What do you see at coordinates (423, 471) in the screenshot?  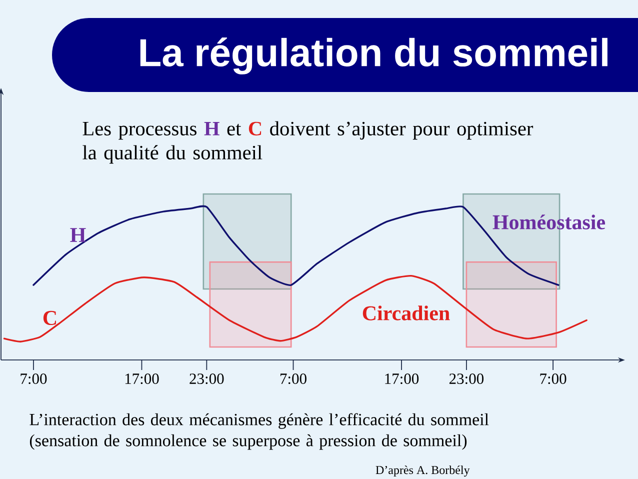 I see `text: D’après A. Borbély` at bounding box center [423, 471].